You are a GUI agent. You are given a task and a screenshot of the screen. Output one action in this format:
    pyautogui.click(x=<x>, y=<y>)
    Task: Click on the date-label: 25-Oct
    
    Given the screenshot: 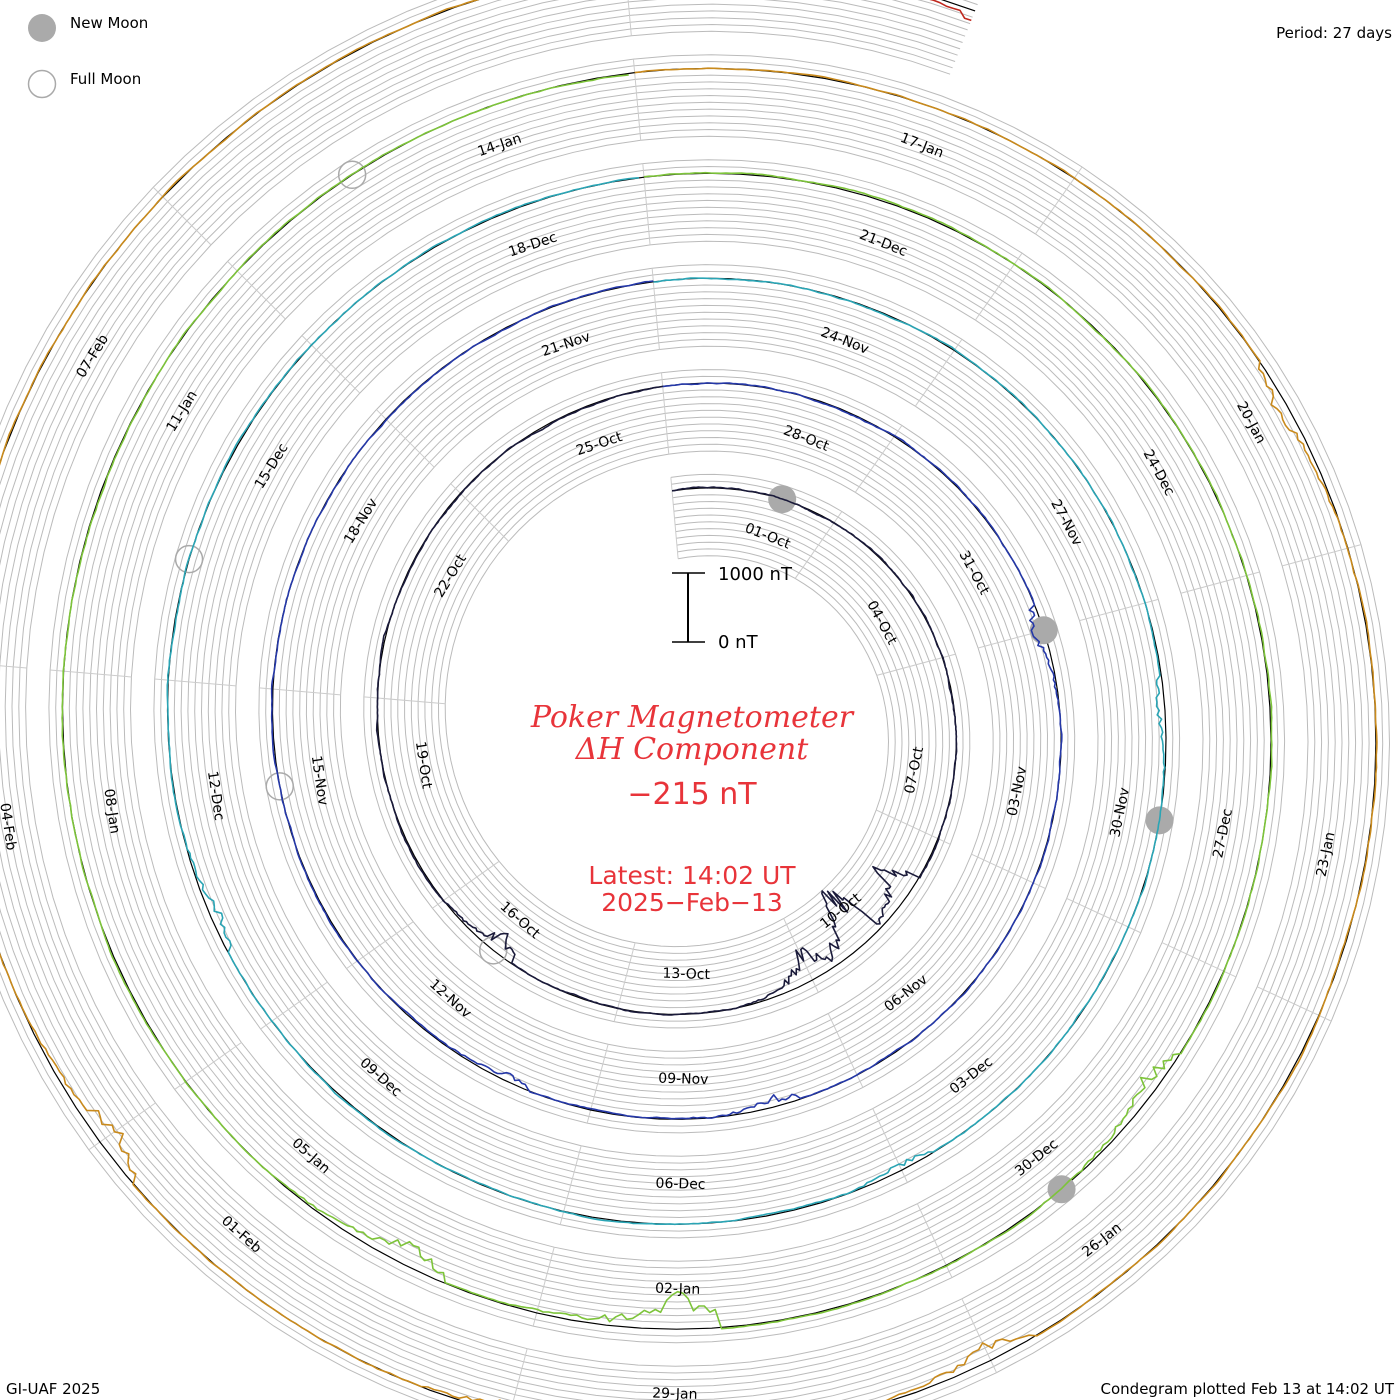 What is the action you would take?
    pyautogui.click(x=599, y=444)
    